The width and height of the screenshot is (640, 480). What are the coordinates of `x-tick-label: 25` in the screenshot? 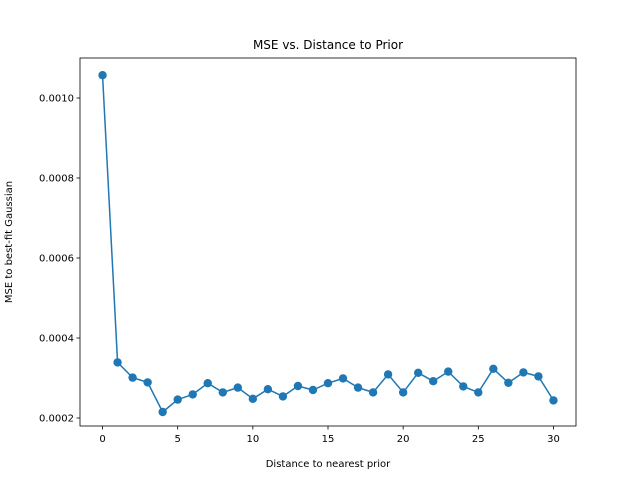 It's located at (478, 439).